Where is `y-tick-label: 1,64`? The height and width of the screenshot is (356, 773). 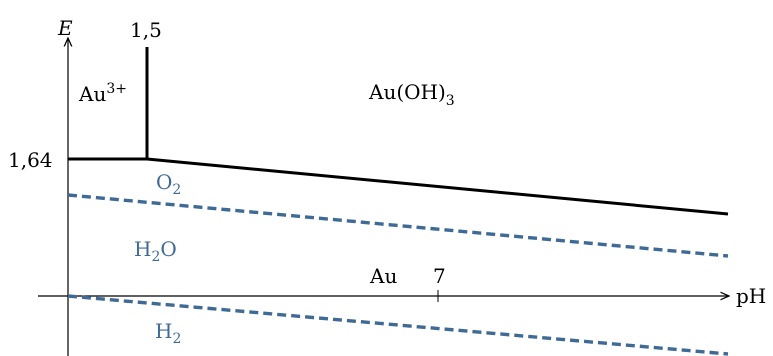
y-tick-label: 1,64 is located at coordinates (30, 160).